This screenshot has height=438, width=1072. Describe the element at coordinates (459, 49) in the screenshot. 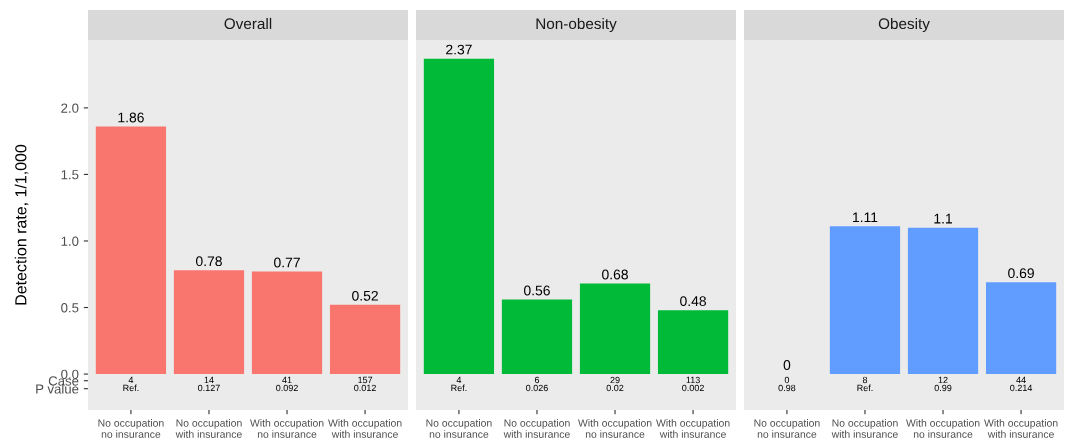

I see `data-label: 2.37` at that location.